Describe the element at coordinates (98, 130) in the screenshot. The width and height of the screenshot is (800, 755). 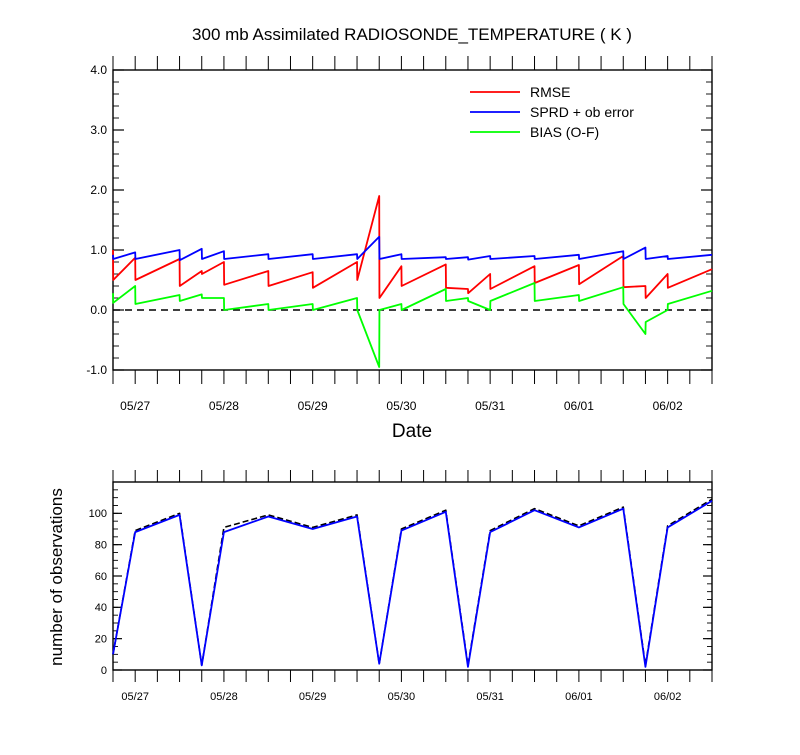
I see `y-tick-label: 3.0` at that location.